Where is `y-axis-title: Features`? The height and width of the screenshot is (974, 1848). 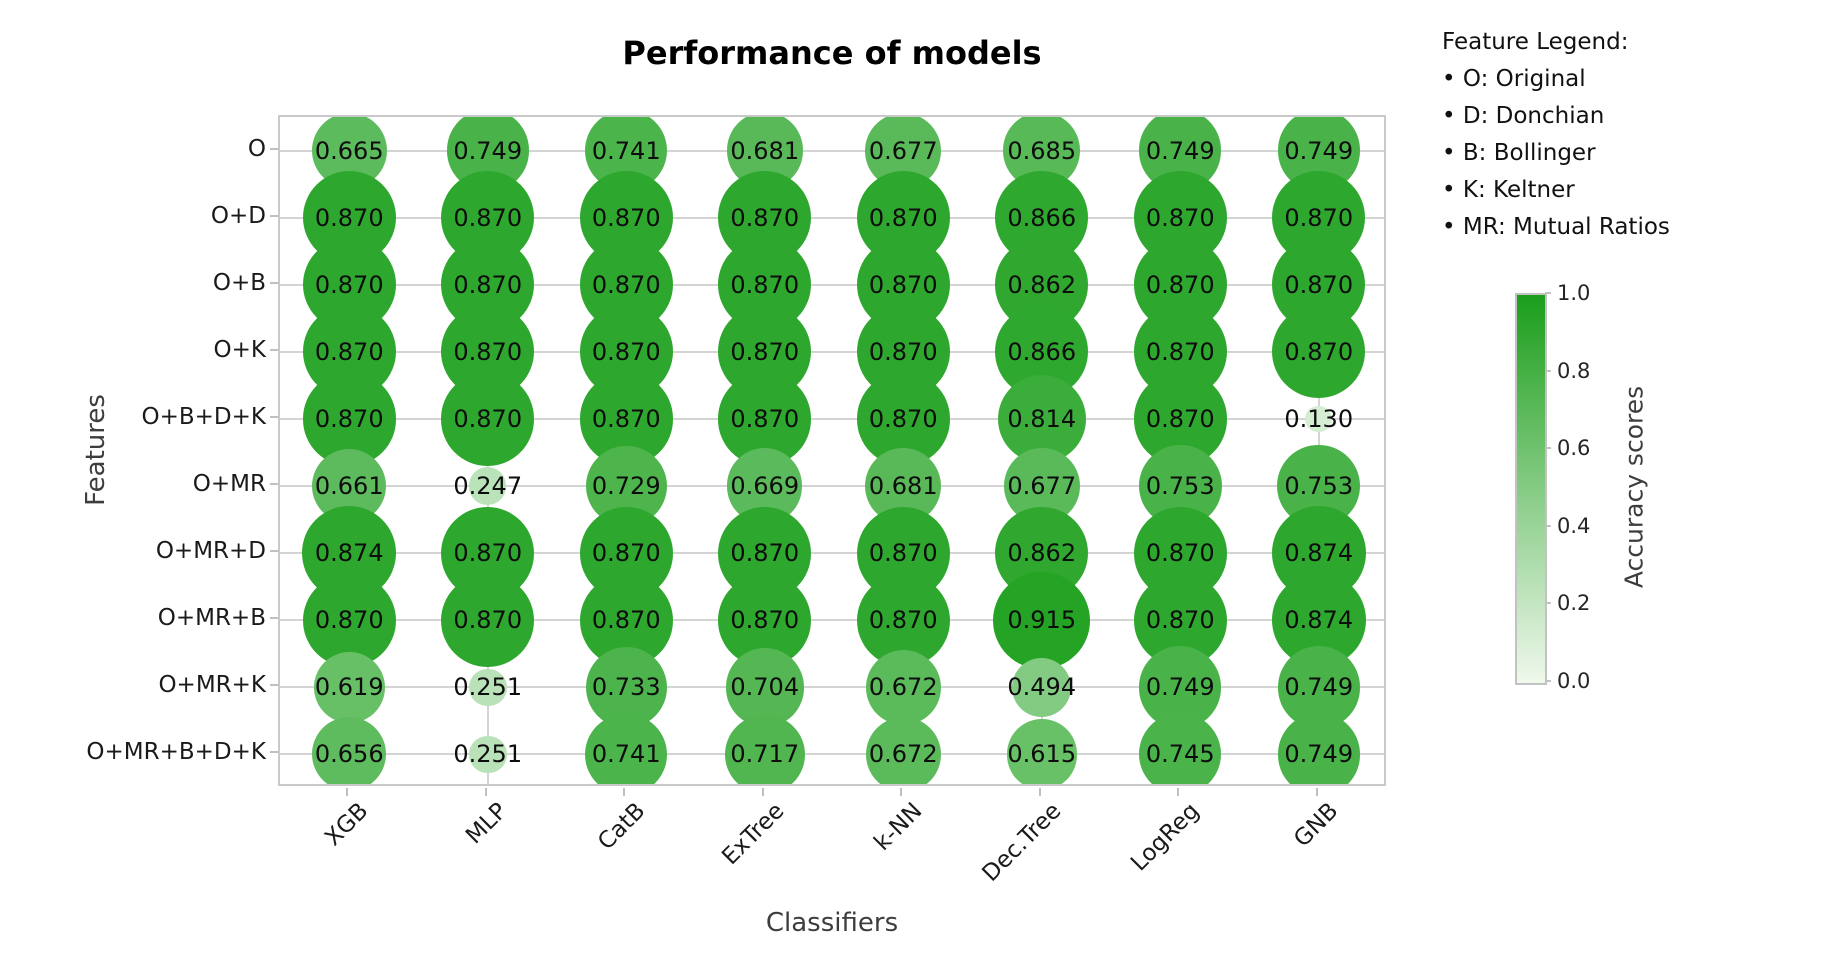 y-axis-title: Features is located at coordinates (96, 450).